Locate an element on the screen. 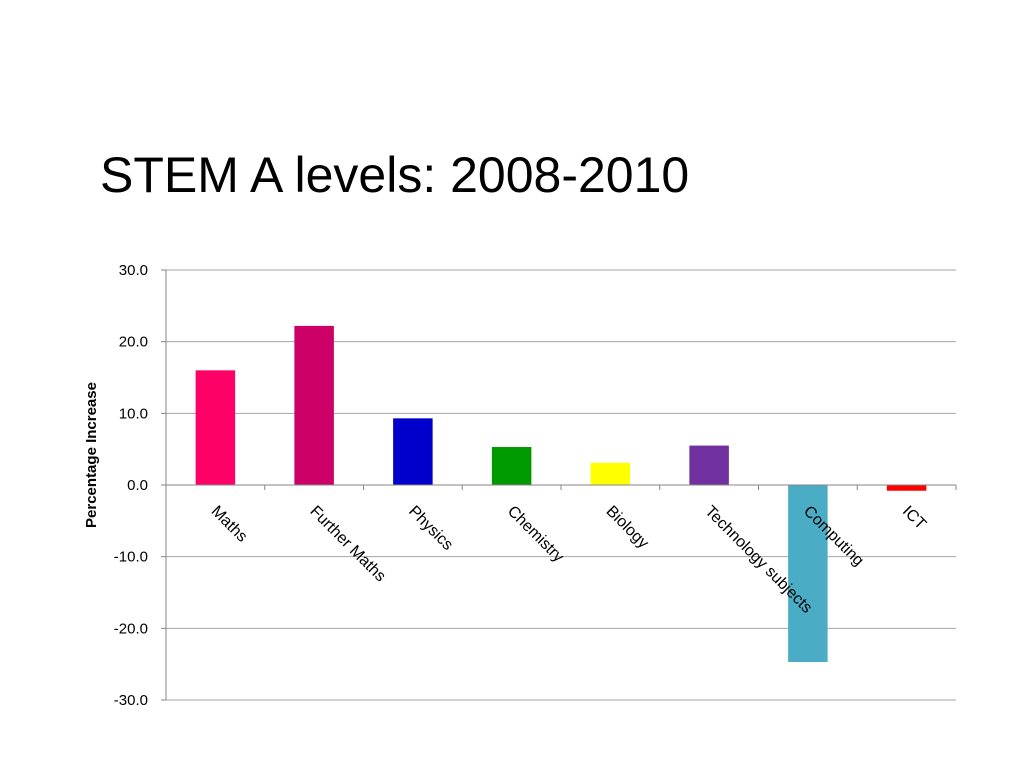  category-label: Maths is located at coordinates (229, 524).